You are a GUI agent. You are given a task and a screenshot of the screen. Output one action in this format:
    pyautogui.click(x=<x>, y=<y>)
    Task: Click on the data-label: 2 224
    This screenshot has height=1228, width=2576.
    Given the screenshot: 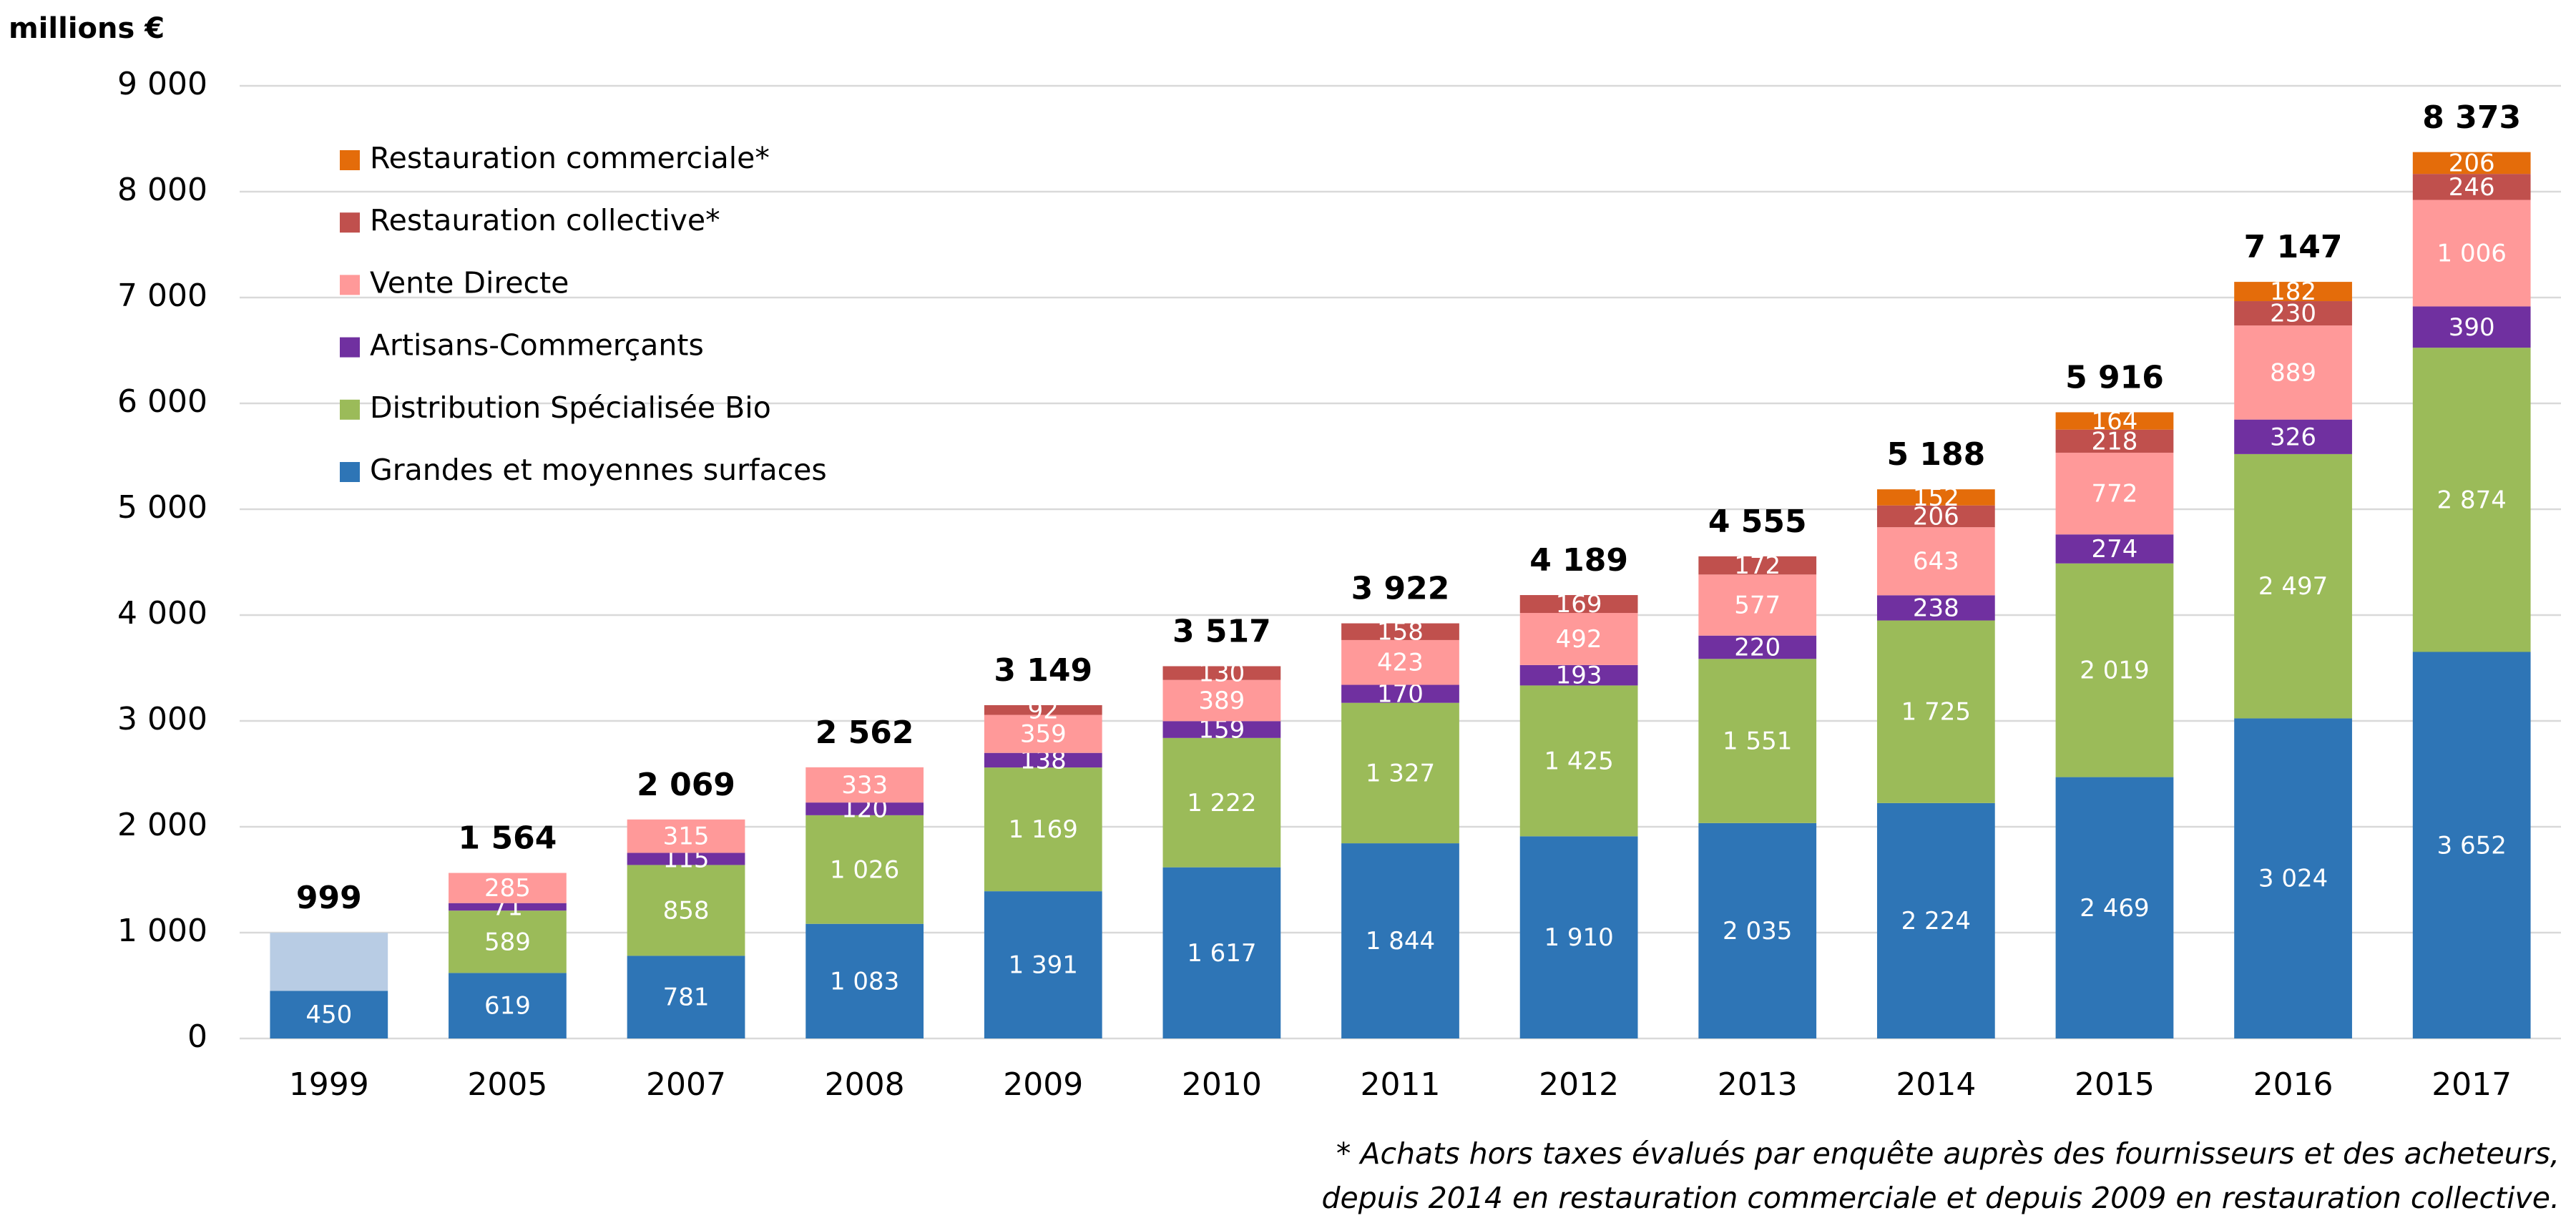 What is the action you would take?
    pyautogui.click(x=1936, y=921)
    